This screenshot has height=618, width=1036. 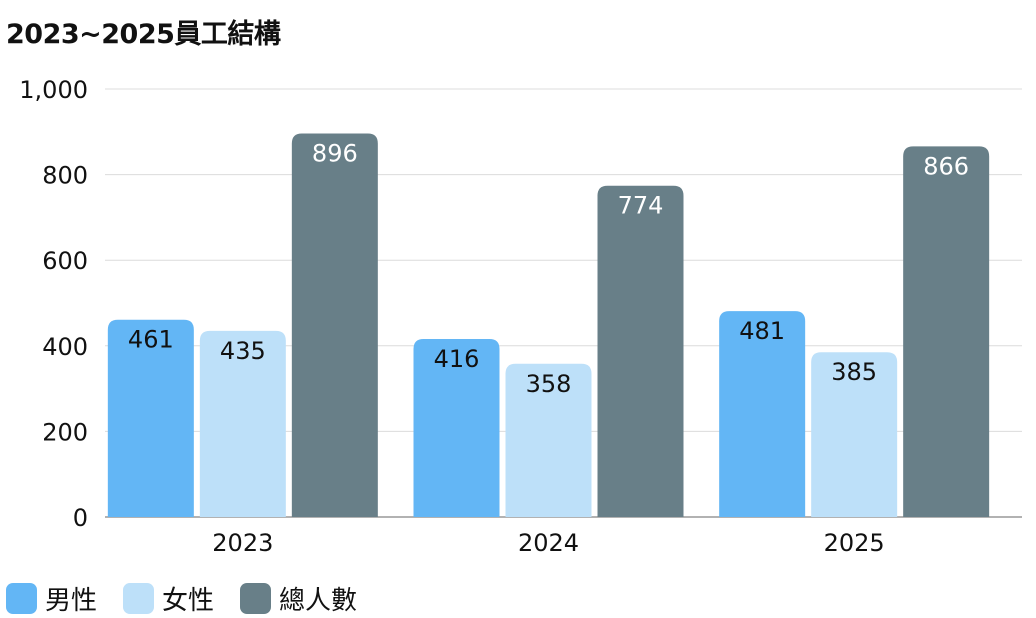 What do you see at coordinates (243, 351) in the screenshot?
I see `data-label: 435` at bounding box center [243, 351].